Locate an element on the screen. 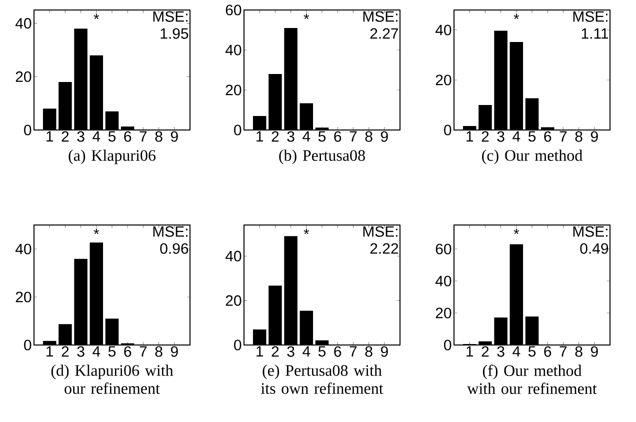 The width and height of the screenshot is (636, 422). annotation: MSE: 2.22 is located at coordinates (380, 240).